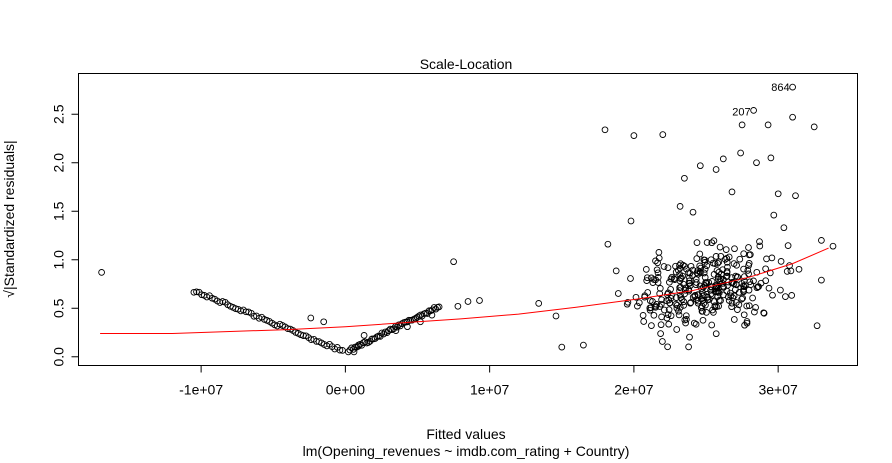  Describe the element at coordinates (488, 381) in the screenshot. I see `x-axis: -1e+07 0e+00 1e+07 2e+07 3e+07` at that location.